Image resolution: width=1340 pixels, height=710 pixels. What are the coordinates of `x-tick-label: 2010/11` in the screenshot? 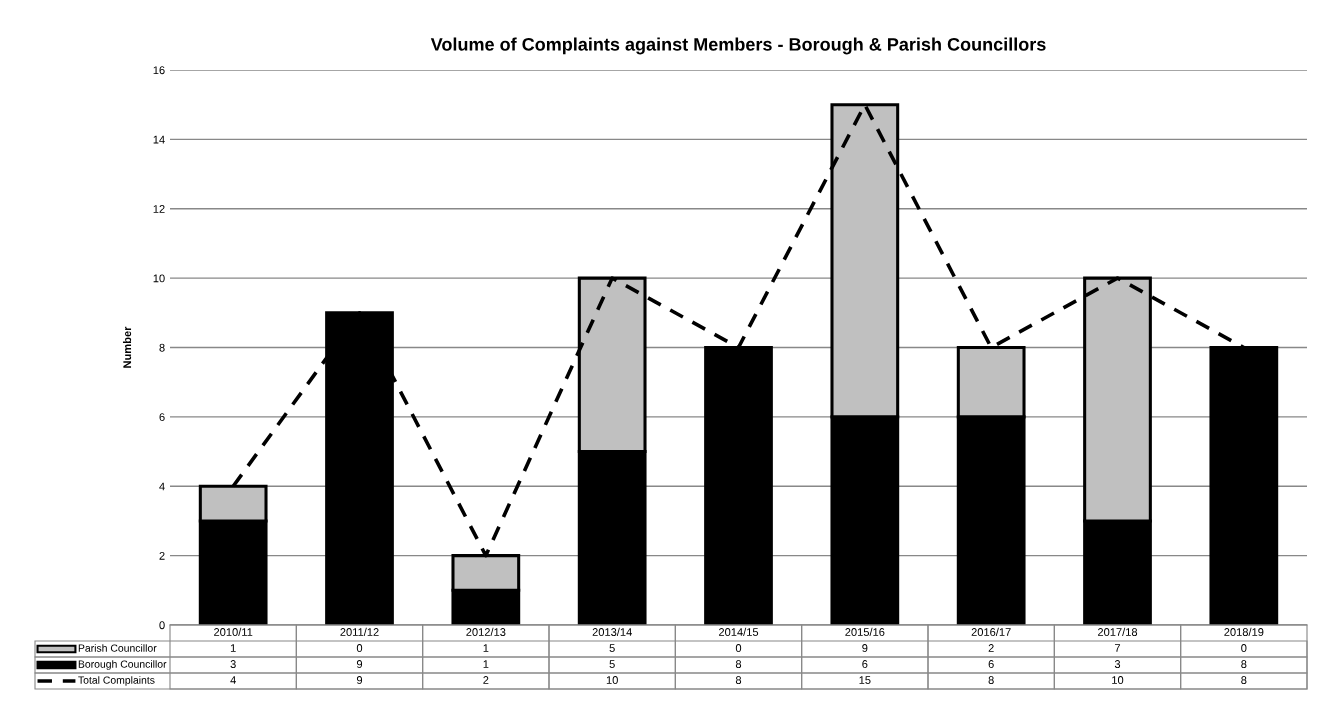 It's located at (233, 631).